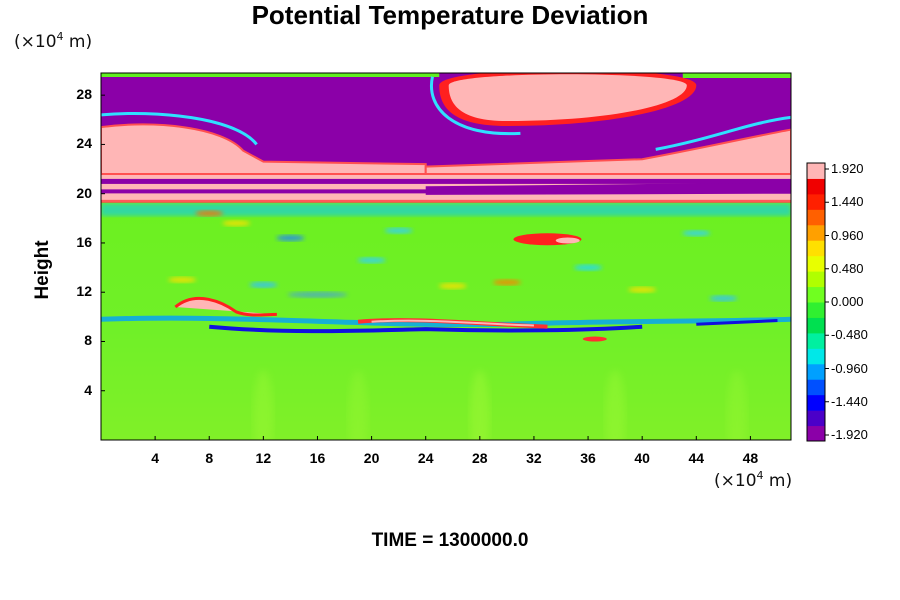 The height and width of the screenshot is (600, 900). What do you see at coordinates (263, 458) in the screenshot?
I see `x-tick-label: 12` at bounding box center [263, 458].